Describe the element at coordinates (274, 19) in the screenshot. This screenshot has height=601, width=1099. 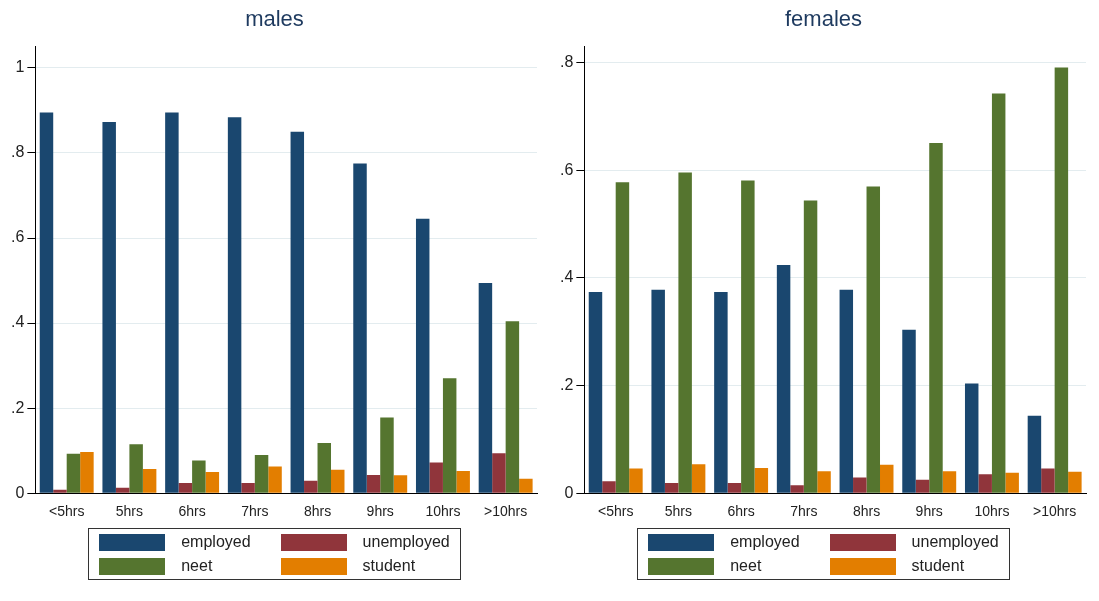
I see `chart-title: males` at that location.